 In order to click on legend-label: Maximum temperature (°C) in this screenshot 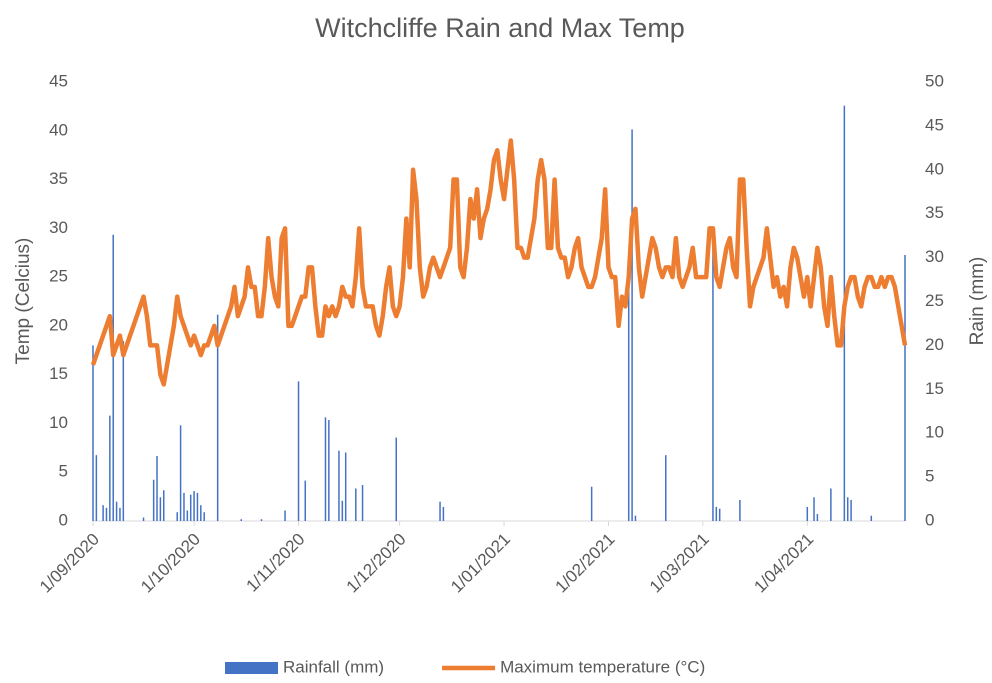, I will do `click(602, 666)`.